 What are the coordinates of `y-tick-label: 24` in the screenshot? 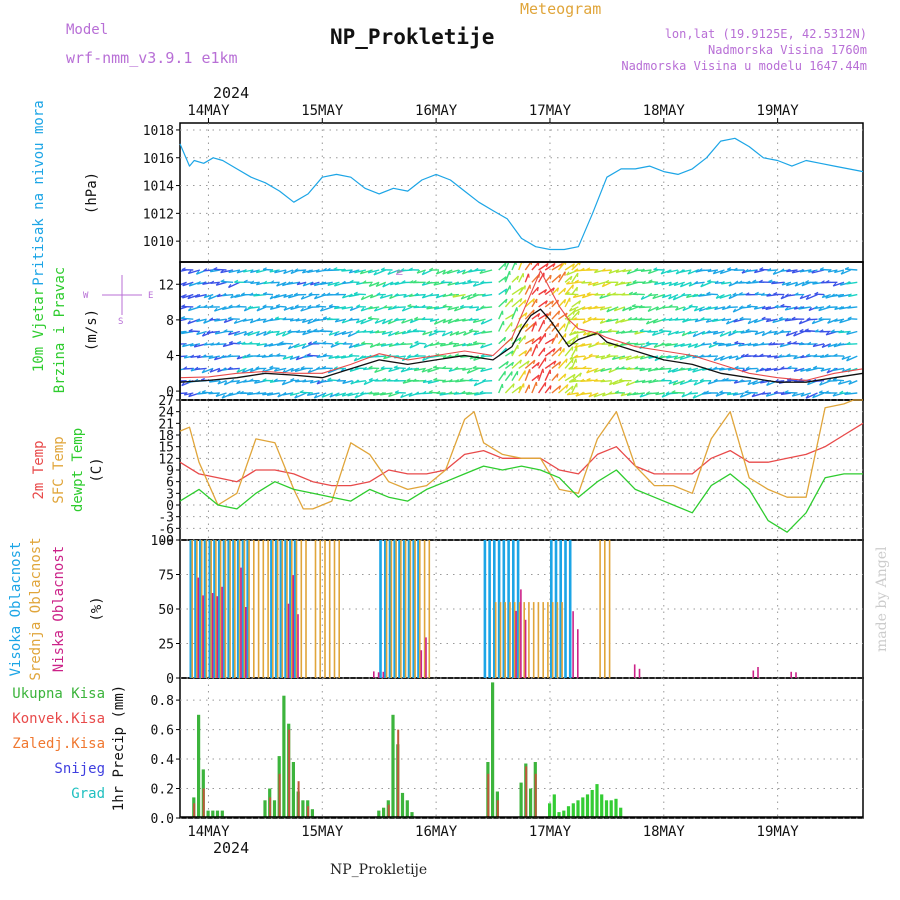 It's located at (166, 413).